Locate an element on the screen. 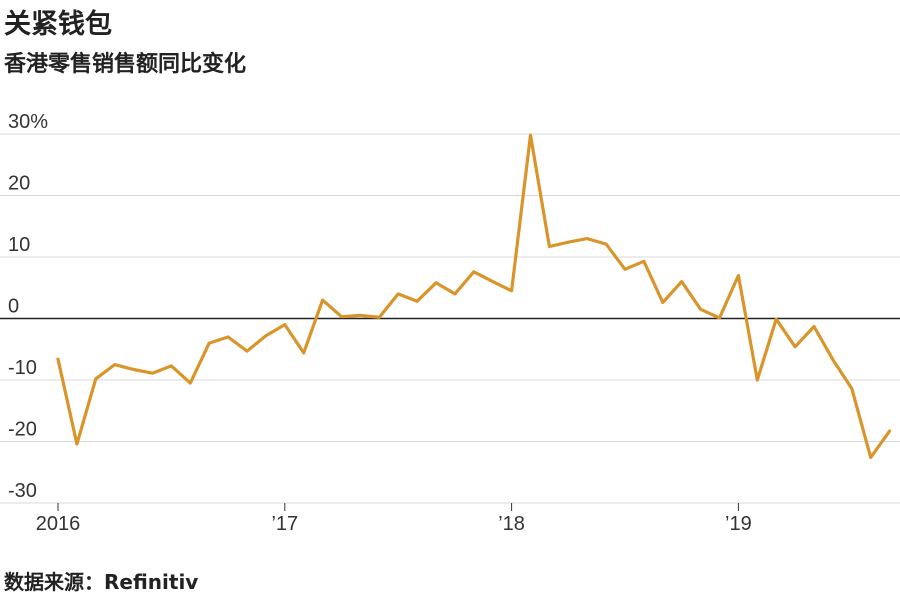 This screenshot has height=599, width=900. chart-subtitle: 香港零售销售额同比变化 is located at coordinates (125, 64).